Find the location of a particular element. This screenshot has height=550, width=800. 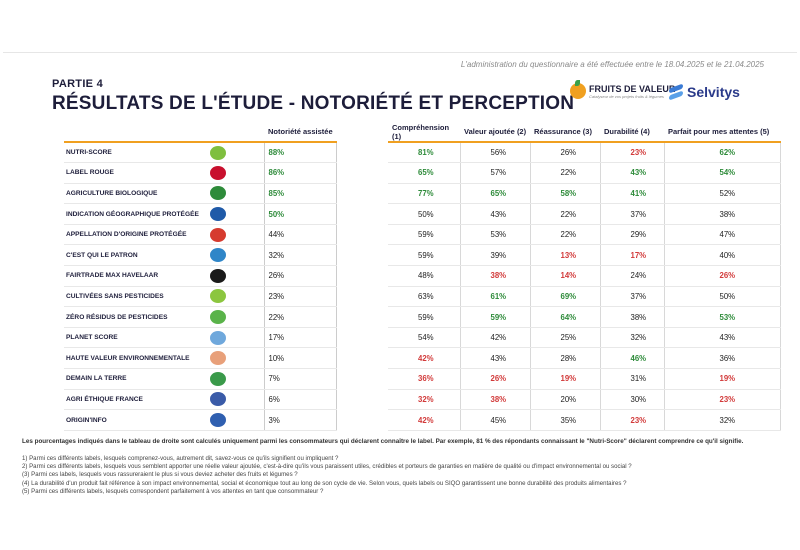

table-cell: 64% is located at coordinates (565, 317).